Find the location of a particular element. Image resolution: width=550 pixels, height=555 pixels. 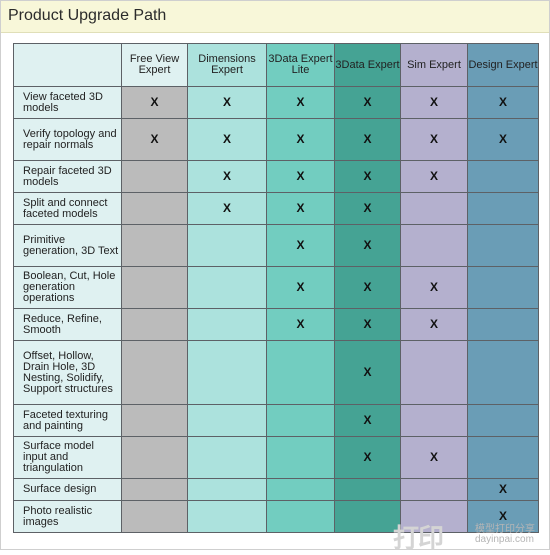

table-row: View faceted 3D models X X X X X X is located at coordinates (276, 102).